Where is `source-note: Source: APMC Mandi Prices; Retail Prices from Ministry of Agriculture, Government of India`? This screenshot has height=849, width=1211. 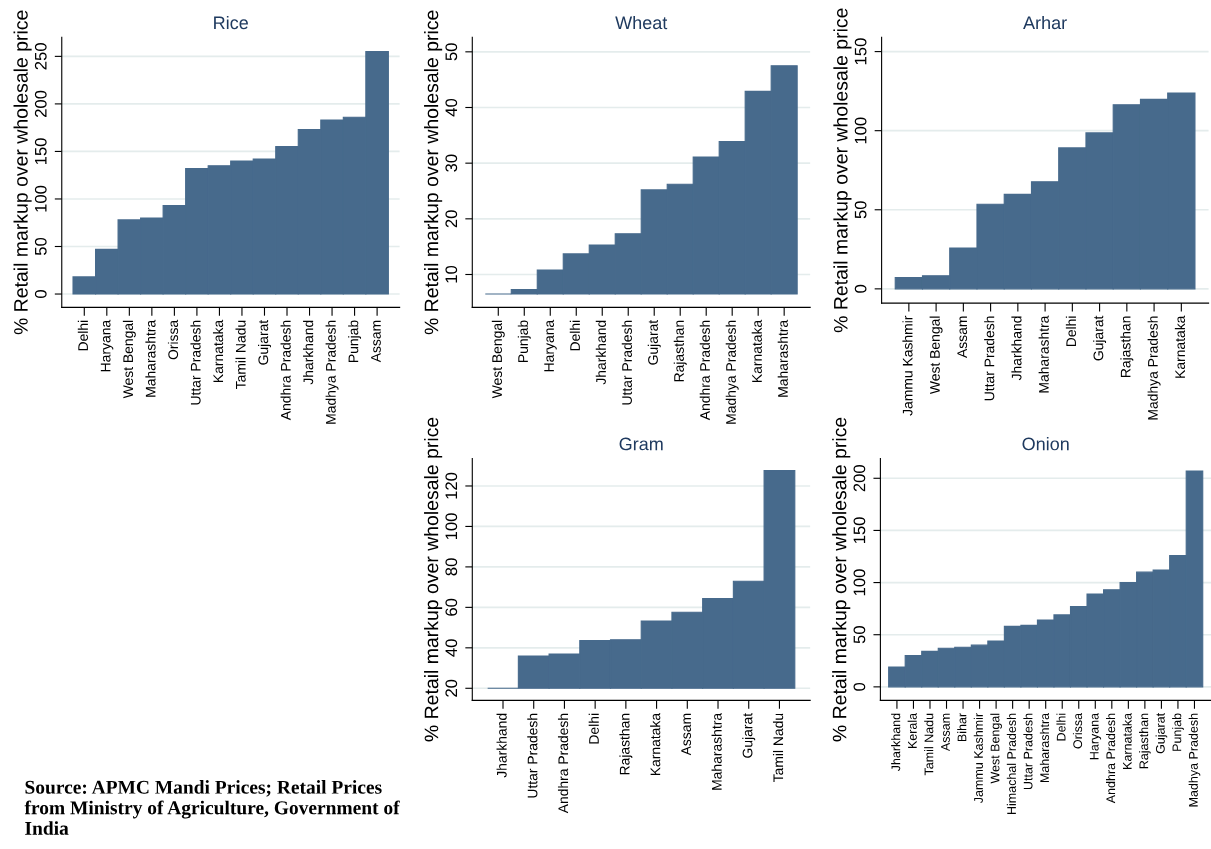 source-note: Source: APMC Mandi Prices; Retail Prices from Ministry of Agriculture, Government of India is located at coordinates (212, 807).